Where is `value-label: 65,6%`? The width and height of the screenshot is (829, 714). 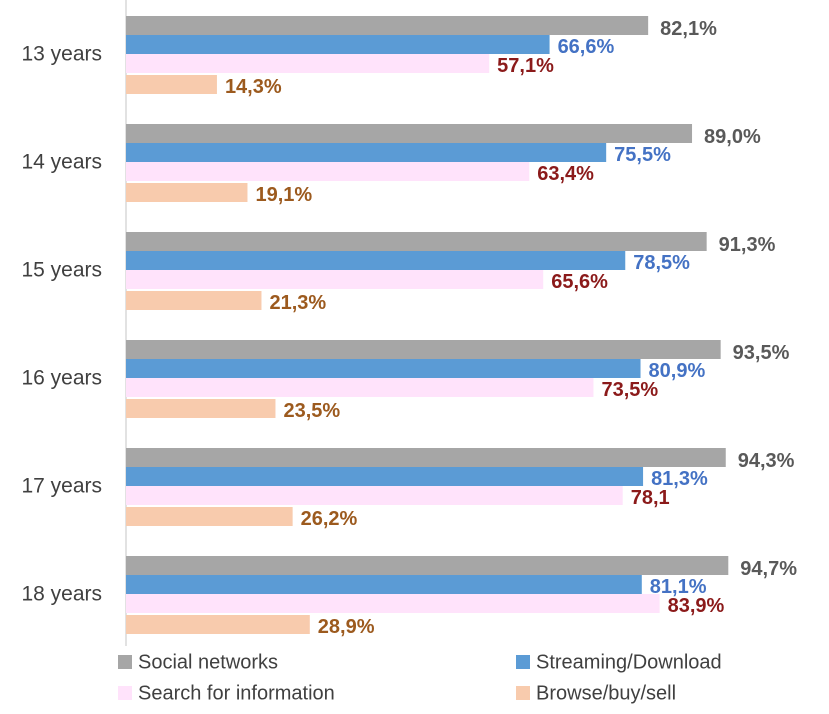 value-label: 65,6% is located at coordinates (579, 282).